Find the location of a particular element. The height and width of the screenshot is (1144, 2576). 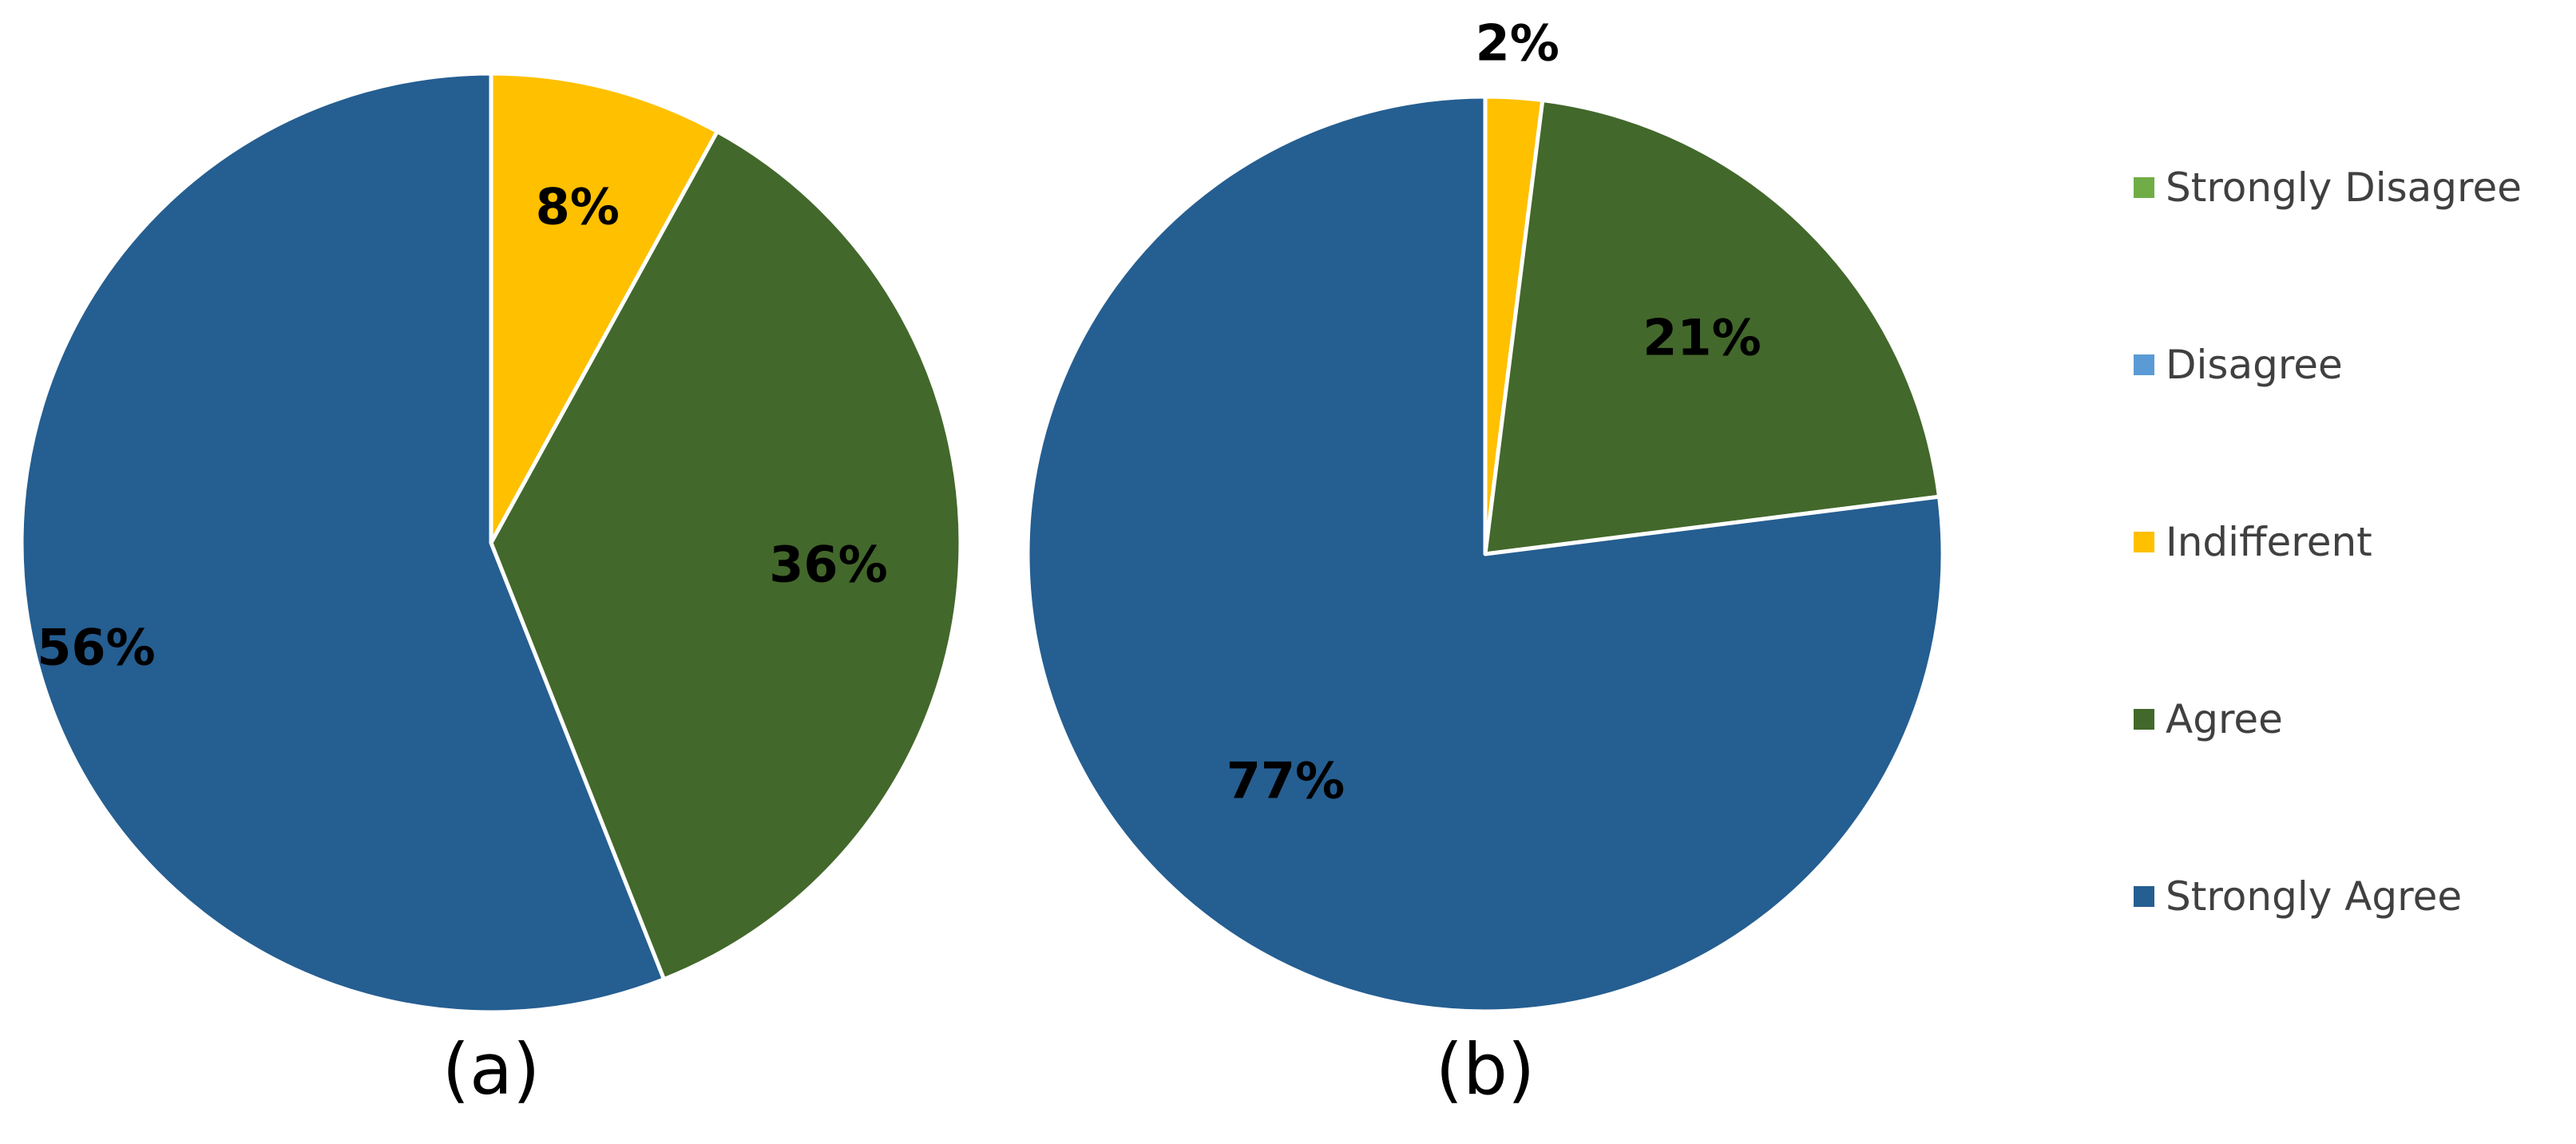

pie-a-data-label-agree: 36% is located at coordinates (828, 565).